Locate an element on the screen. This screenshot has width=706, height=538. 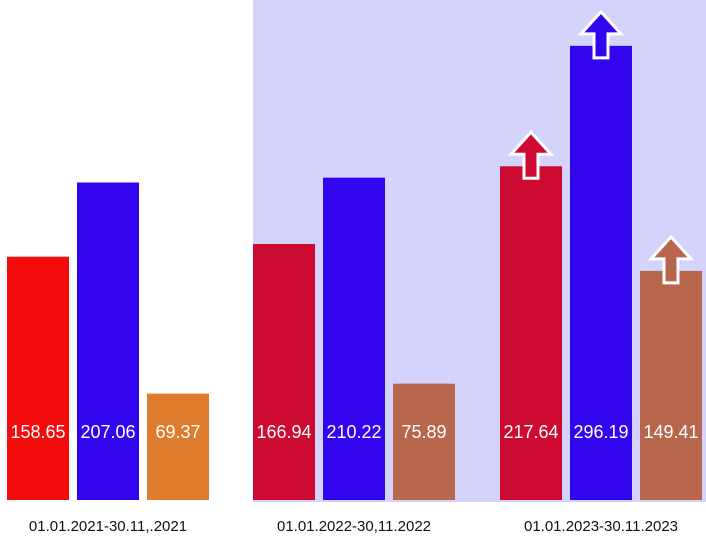
value-label: 296.19 is located at coordinates (600, 432).